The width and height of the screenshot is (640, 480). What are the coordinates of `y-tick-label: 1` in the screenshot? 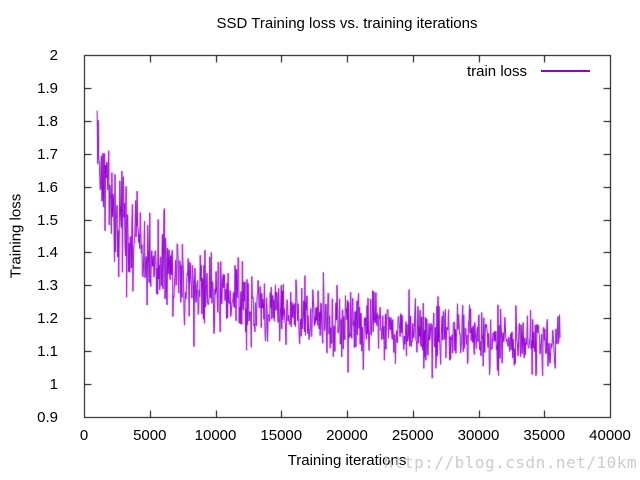 It's located at (53, 385).